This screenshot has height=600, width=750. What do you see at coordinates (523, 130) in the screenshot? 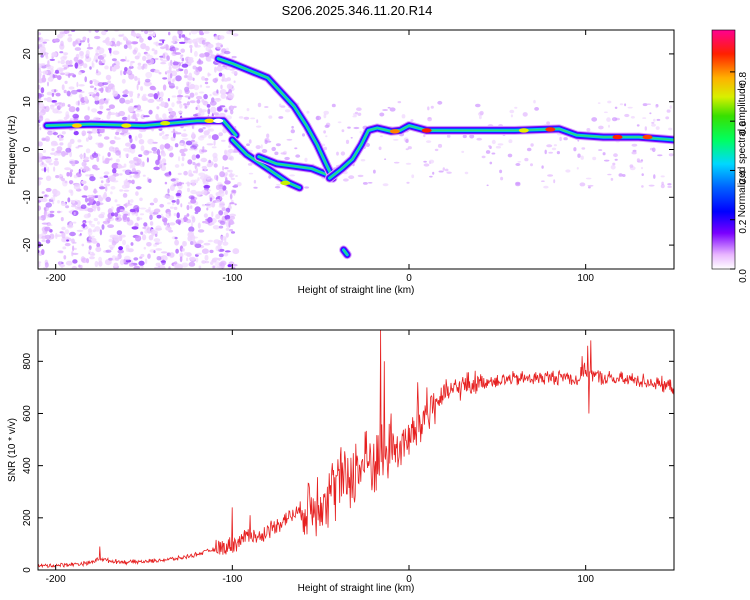
I see `ridge-hotspot` at bounding box center [523, 130].